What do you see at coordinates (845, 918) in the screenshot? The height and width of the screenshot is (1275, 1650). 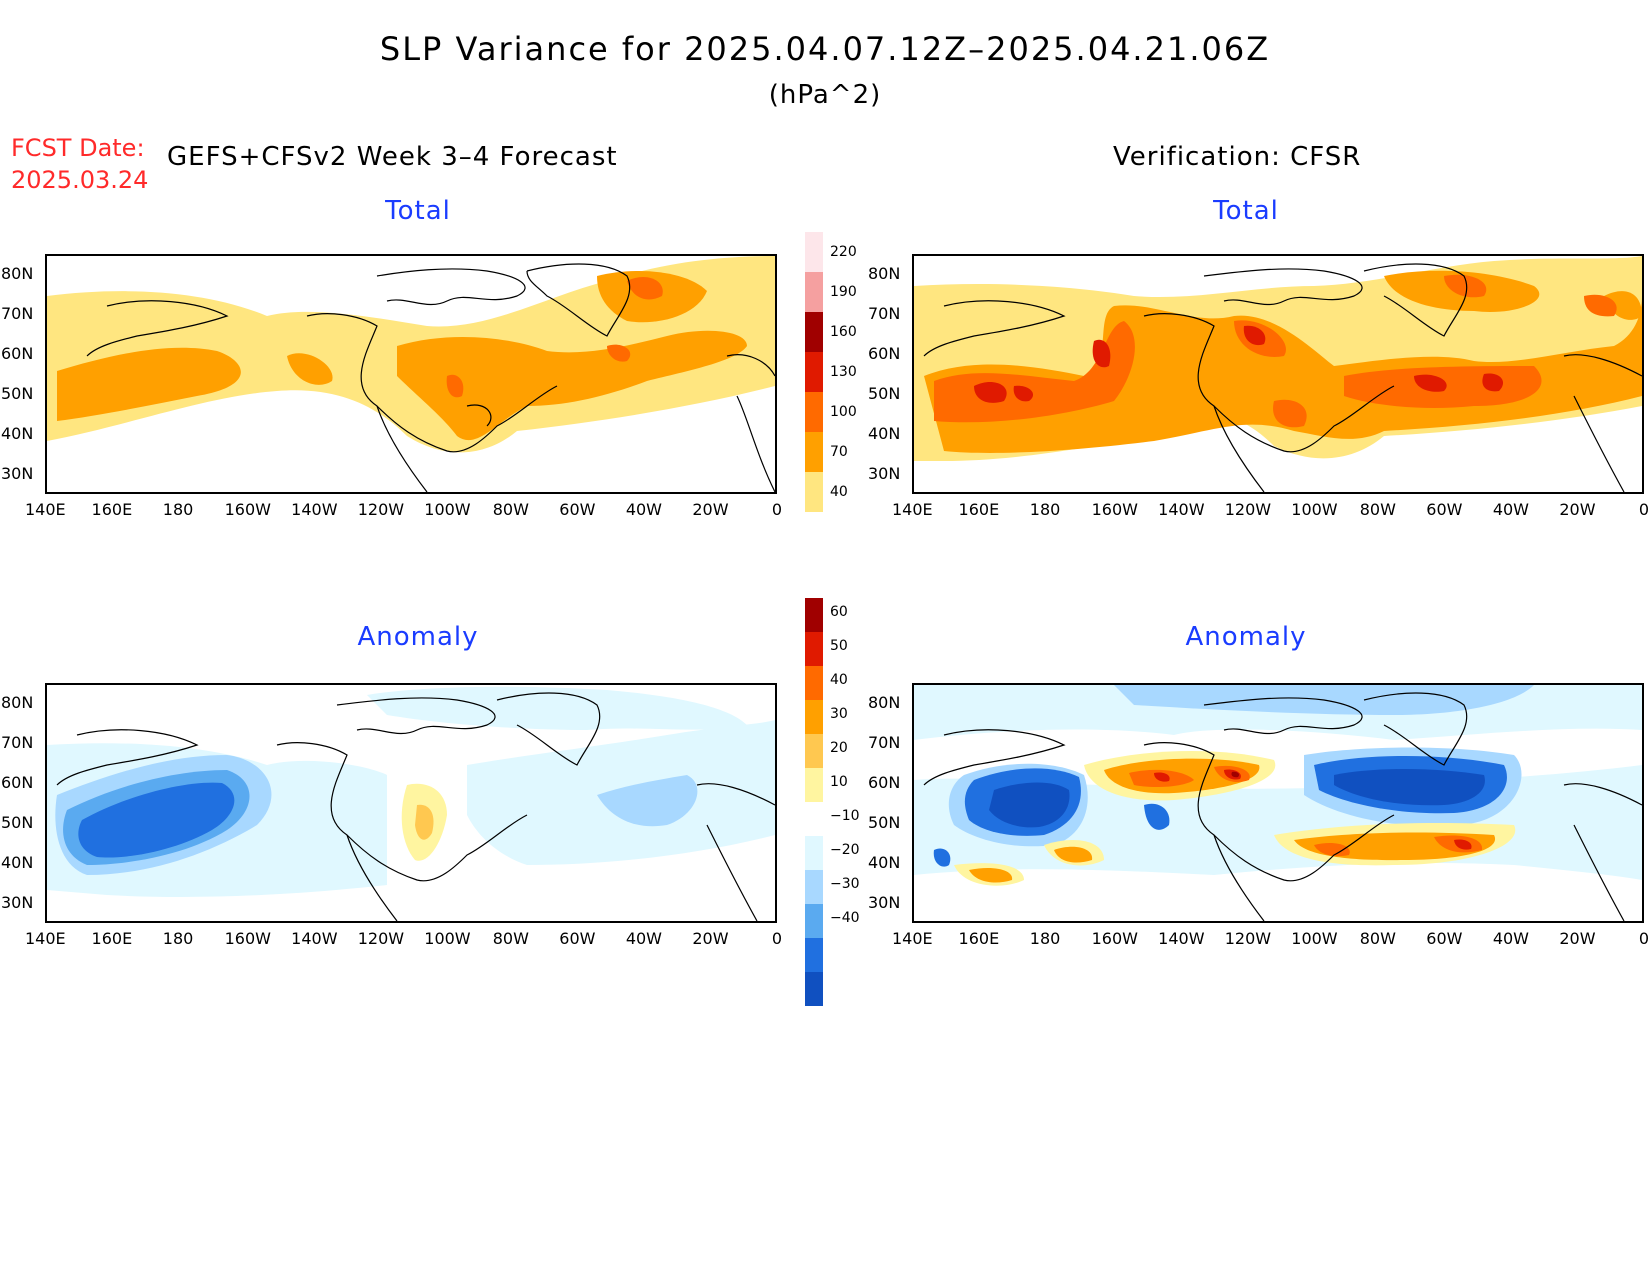 I see `colorbar-level-label: −40` at bounding box center [845, 918].